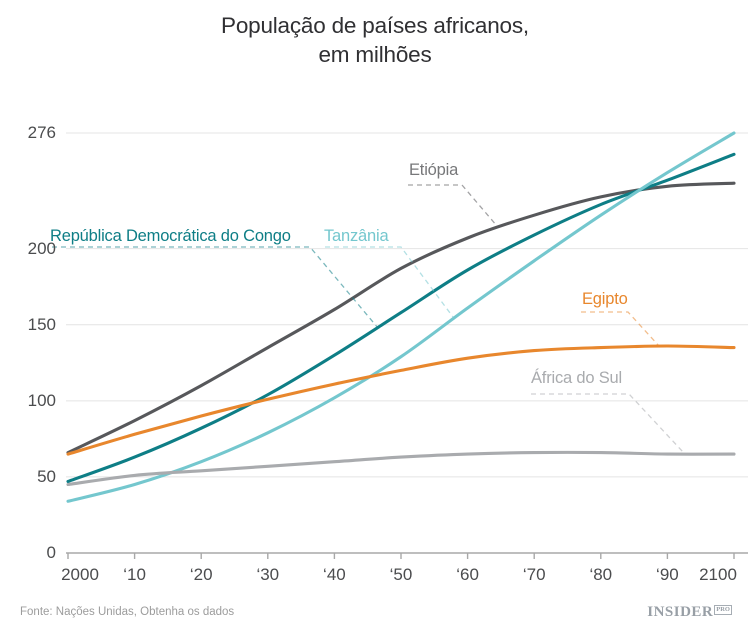  I want to click on x-axis-label-2020: ‘20, so click(201, 574).